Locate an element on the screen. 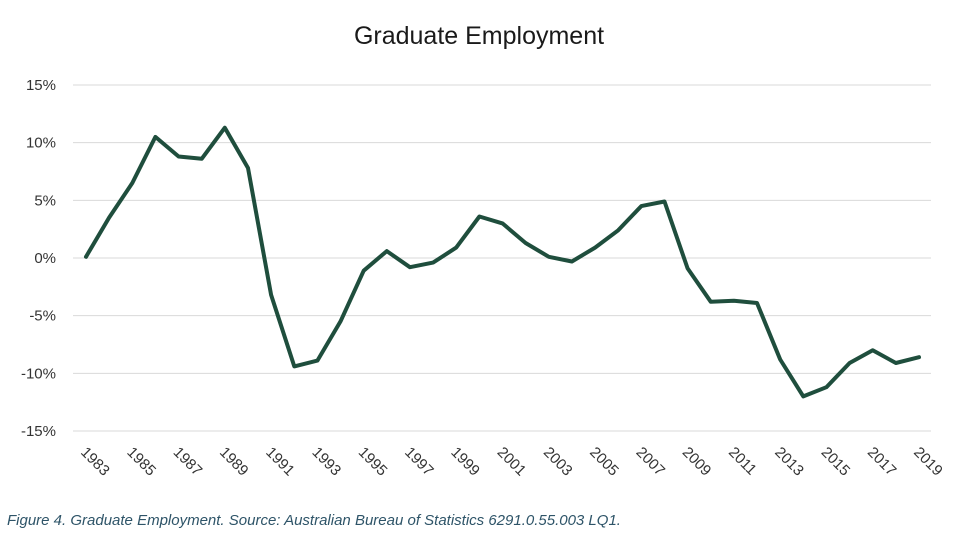 This screenshot has height=548, width=958. x-tick-label: 1999 is located at coordinates (465, 462).